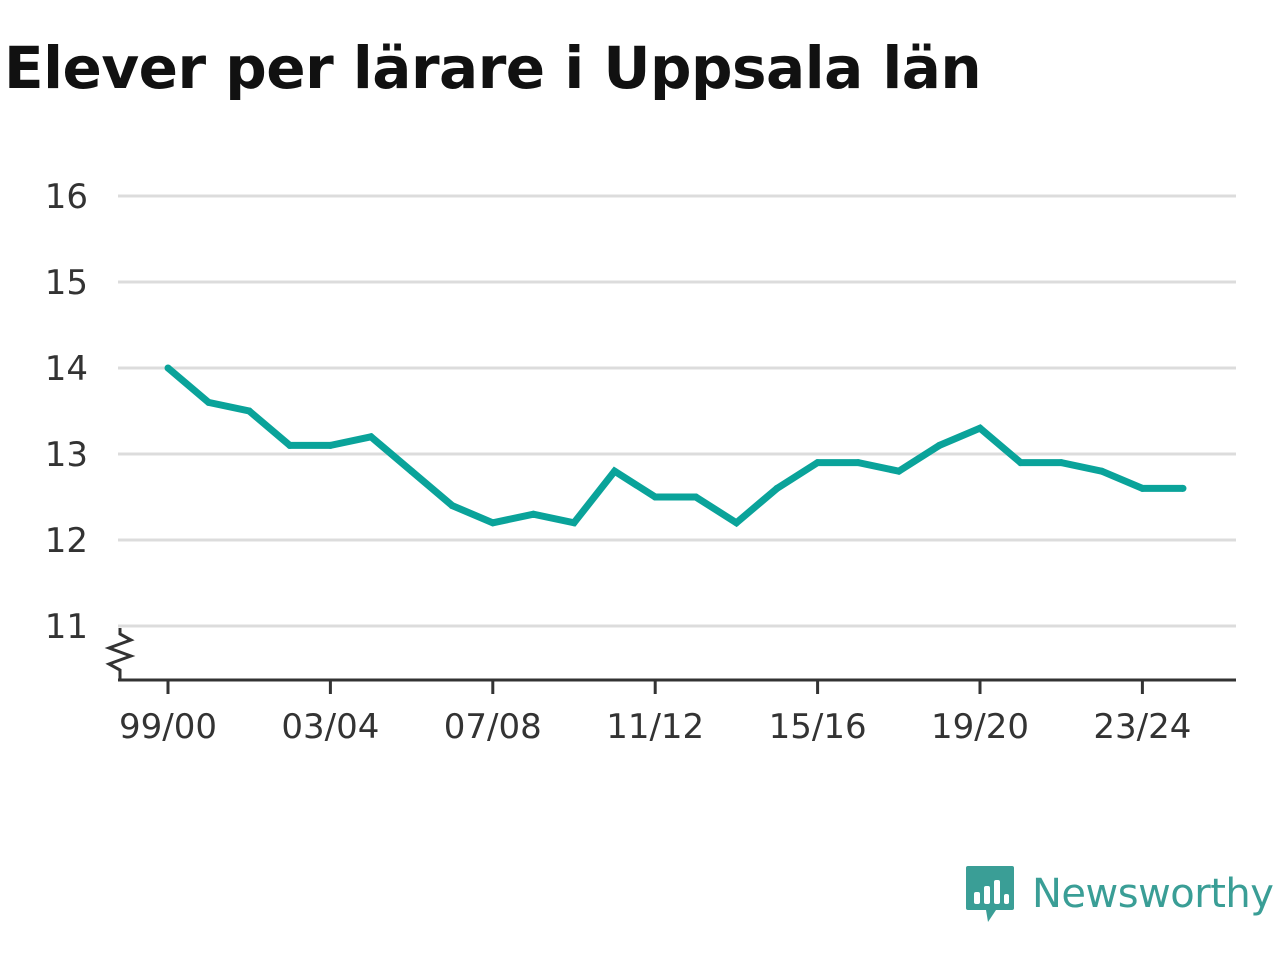  I want to click on x-tick-label: 19/20, so click(980, 727).